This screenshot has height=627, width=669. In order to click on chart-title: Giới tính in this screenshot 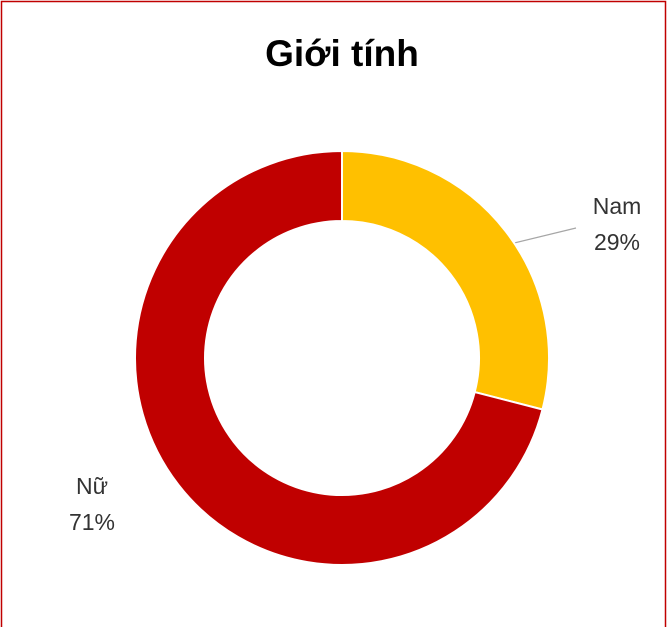, I will do `click(342, 53)`.